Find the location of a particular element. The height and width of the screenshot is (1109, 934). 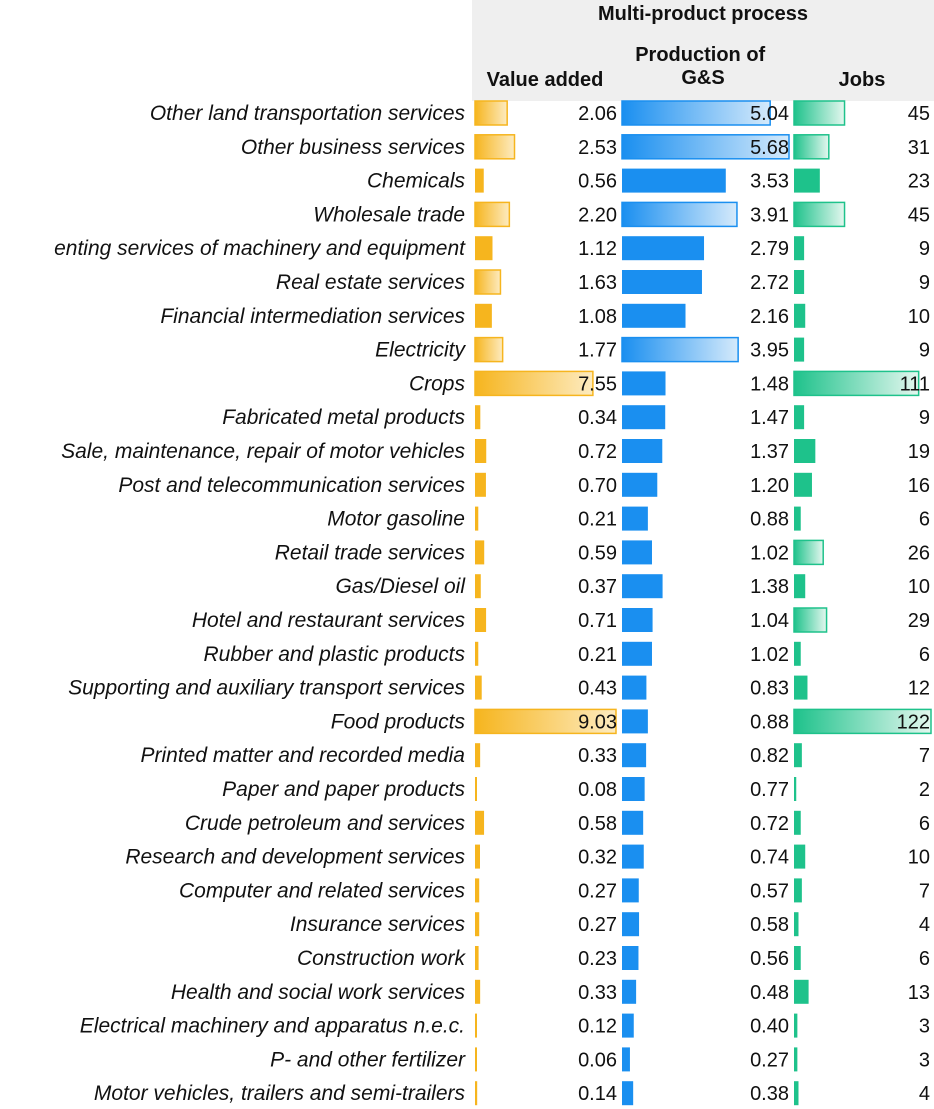

category-label: Wholesale trade is located at coordinates (389, 214).